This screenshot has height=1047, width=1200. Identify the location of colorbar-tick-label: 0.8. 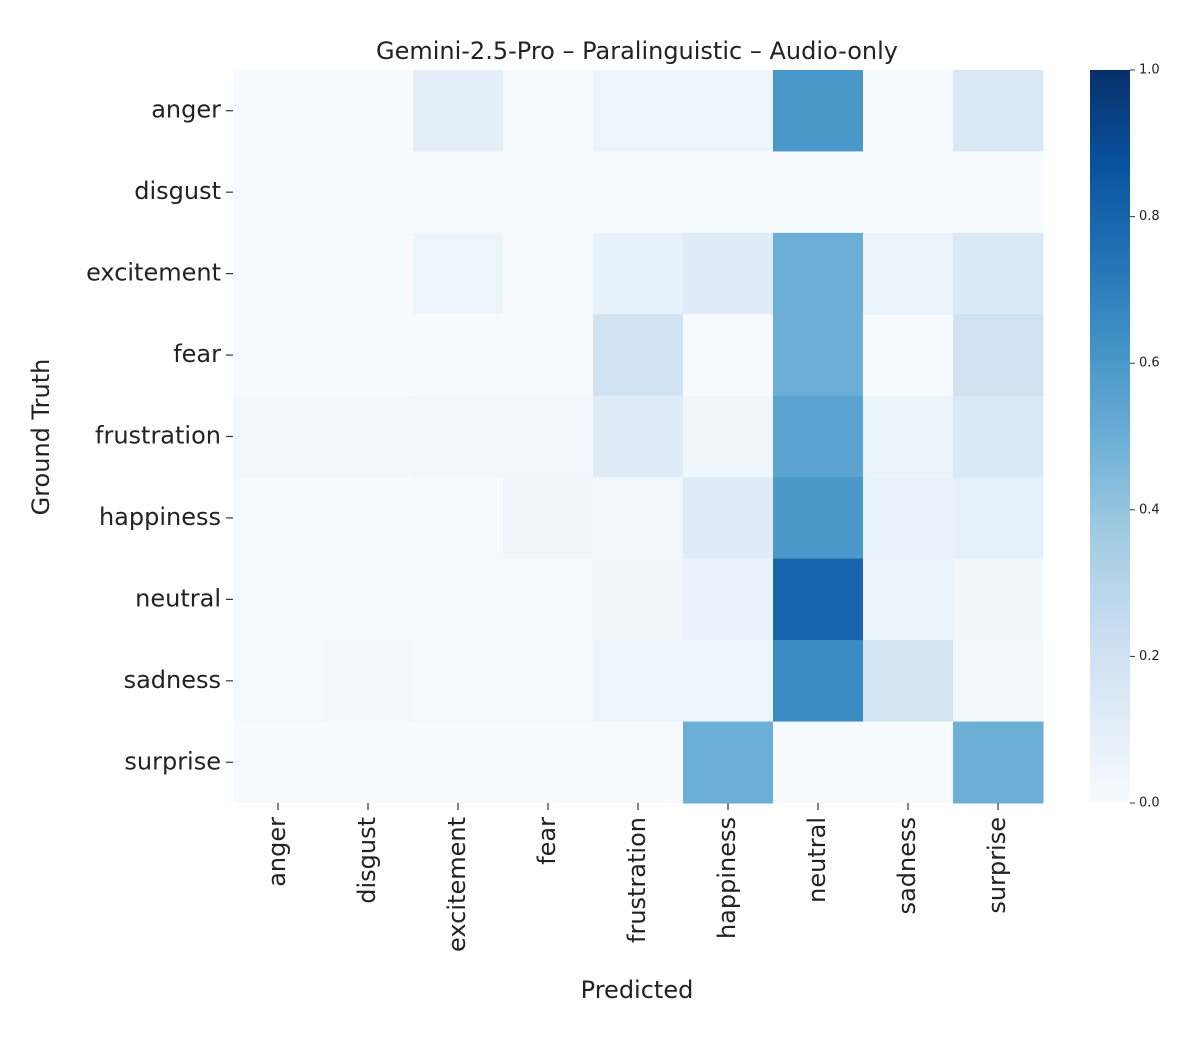
(1149, 216).